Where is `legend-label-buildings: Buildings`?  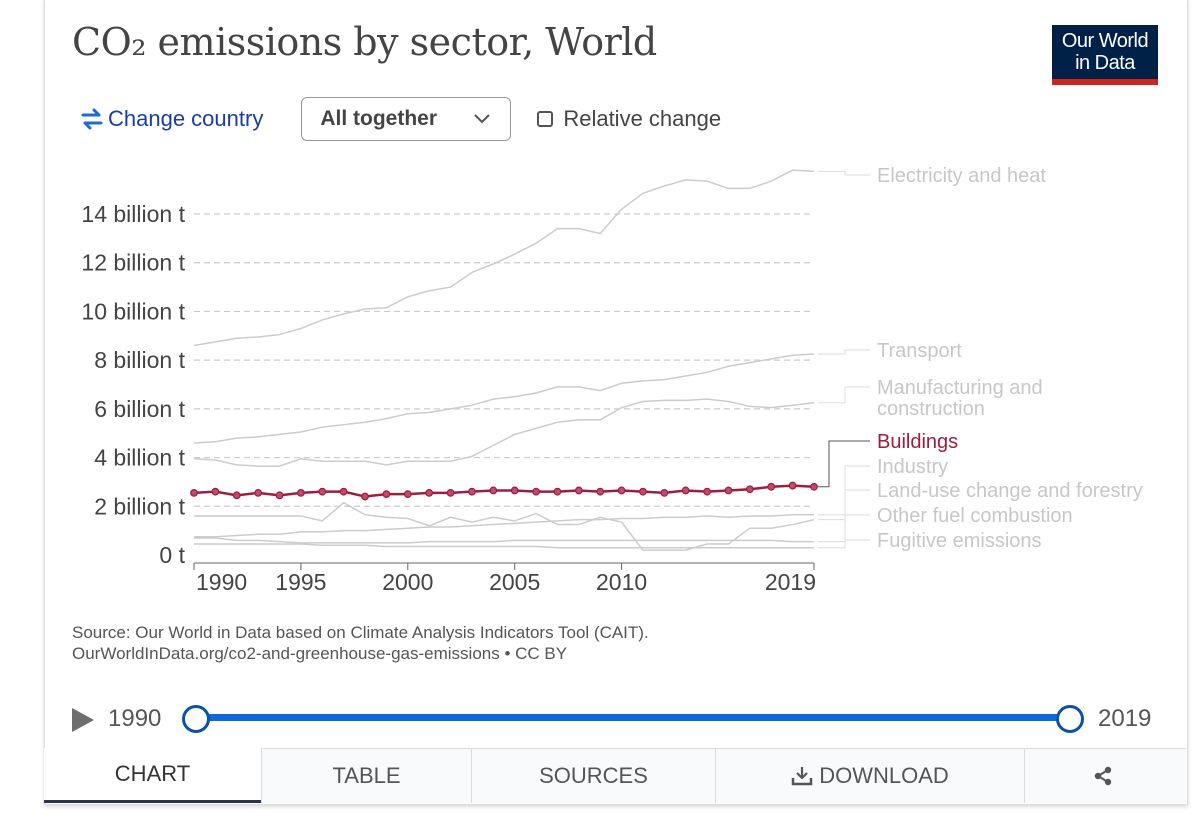 legend-label-buildings: Buildings is located at coordinates (917, 442).